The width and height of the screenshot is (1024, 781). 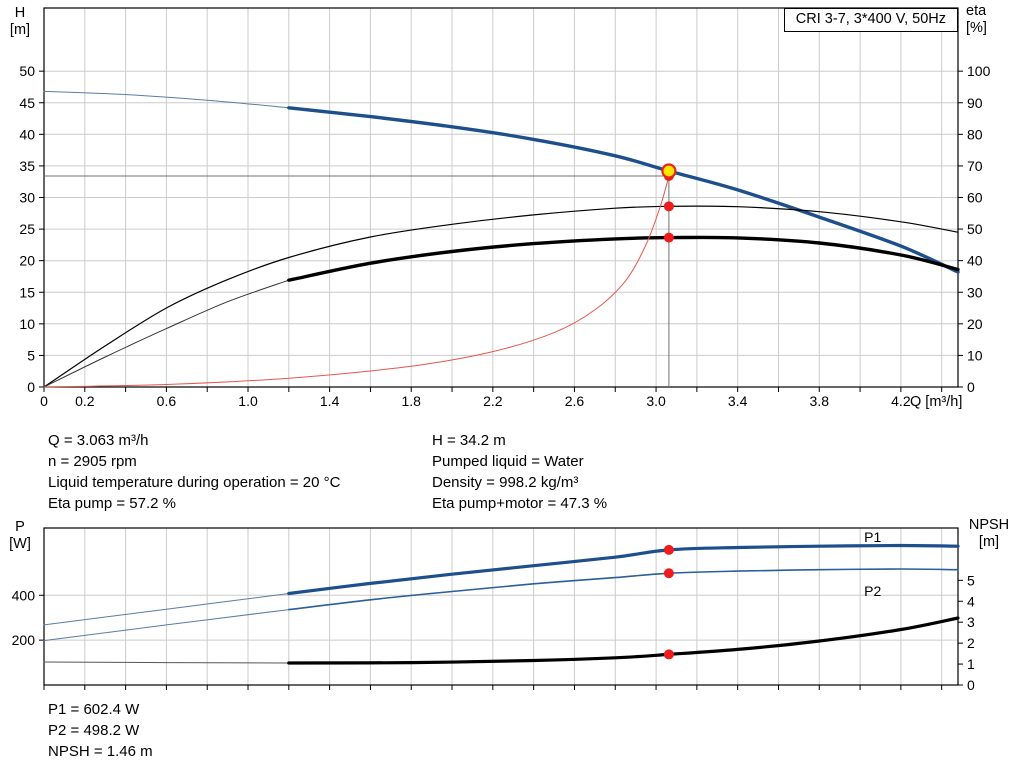 What do you see at coordinates (27, 292) in the screenshot?
I see `svg-text: 15` at bounding box center [27, 292].